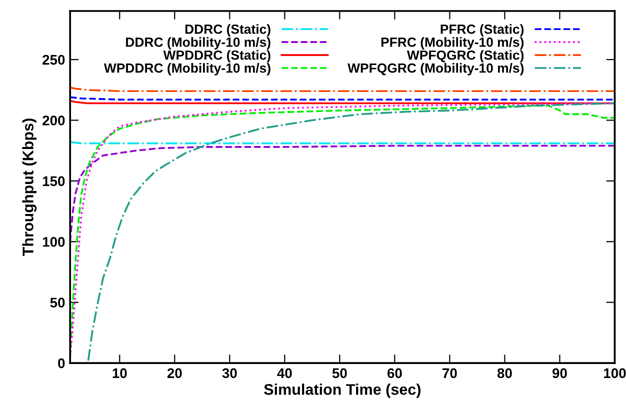 This screenshot has height=407, width=626. What do you see at coordinates (53, 121) in the screenshot?
I see `y-tick-label: 200` at bounding box center [53, 121].